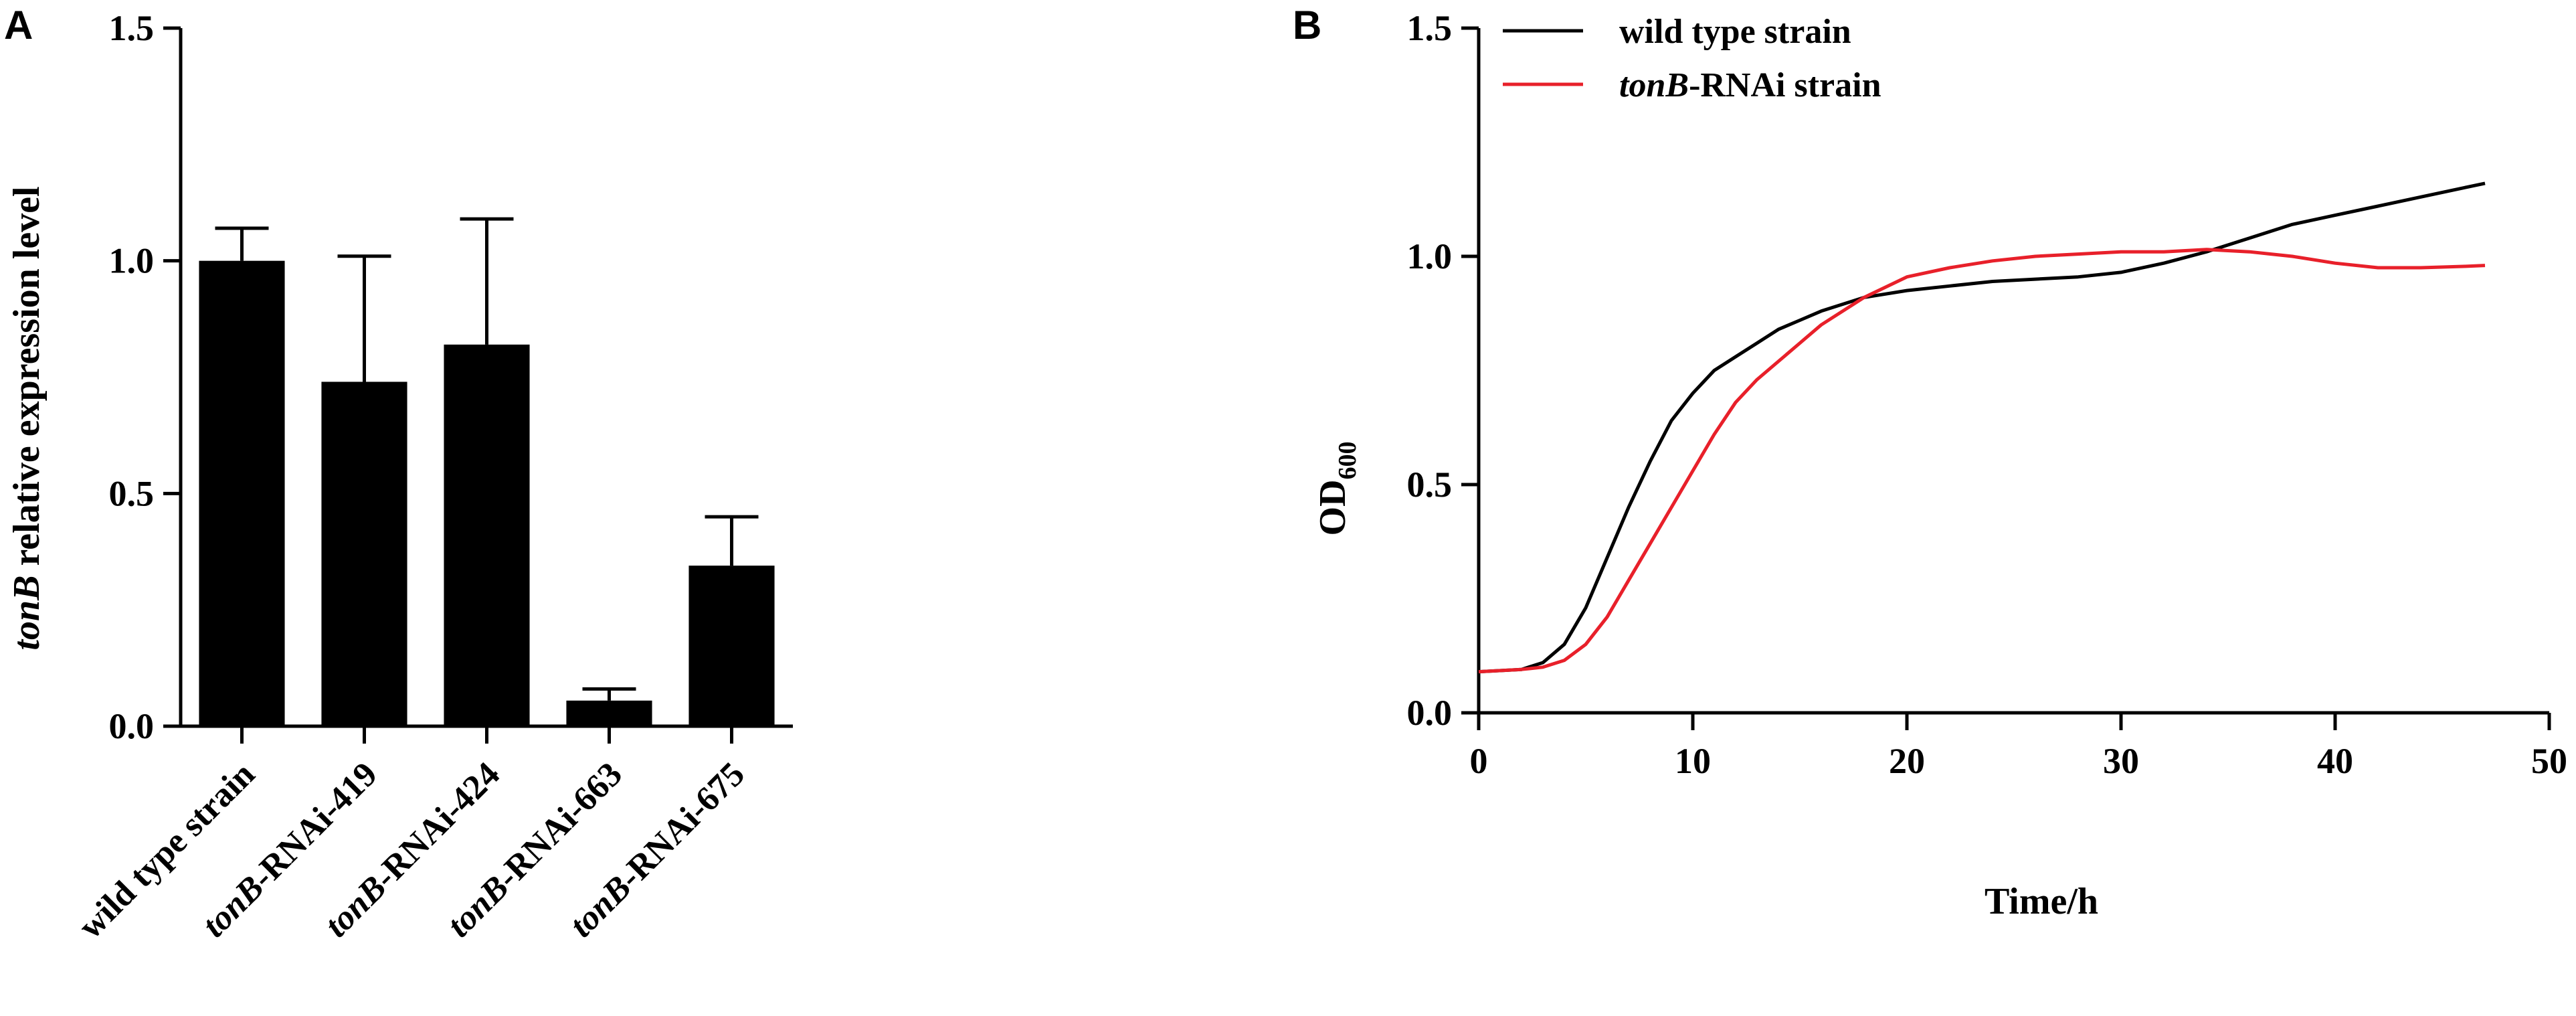 The height and width of the screenshot is (1016, 2576). I want to click on panel-a-y-axis-title: tonB relative expression level, so click(27, 418).